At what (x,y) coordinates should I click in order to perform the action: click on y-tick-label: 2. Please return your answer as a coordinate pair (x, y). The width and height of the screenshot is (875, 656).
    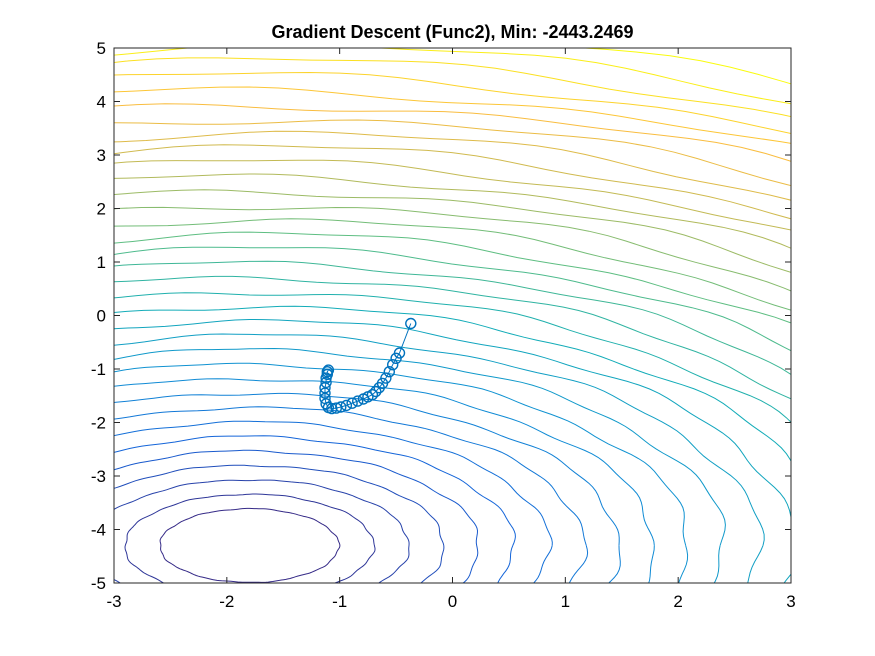
    Looking at the image, I should click on (101, 209).